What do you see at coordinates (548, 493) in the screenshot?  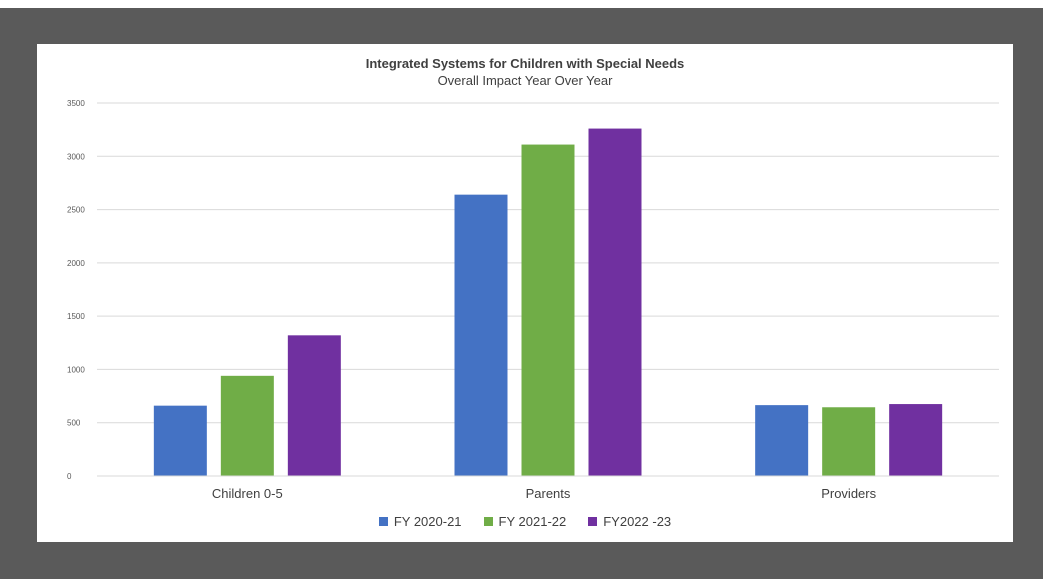 I see `x-category-label: Parents` at bounding box center [548, 493].